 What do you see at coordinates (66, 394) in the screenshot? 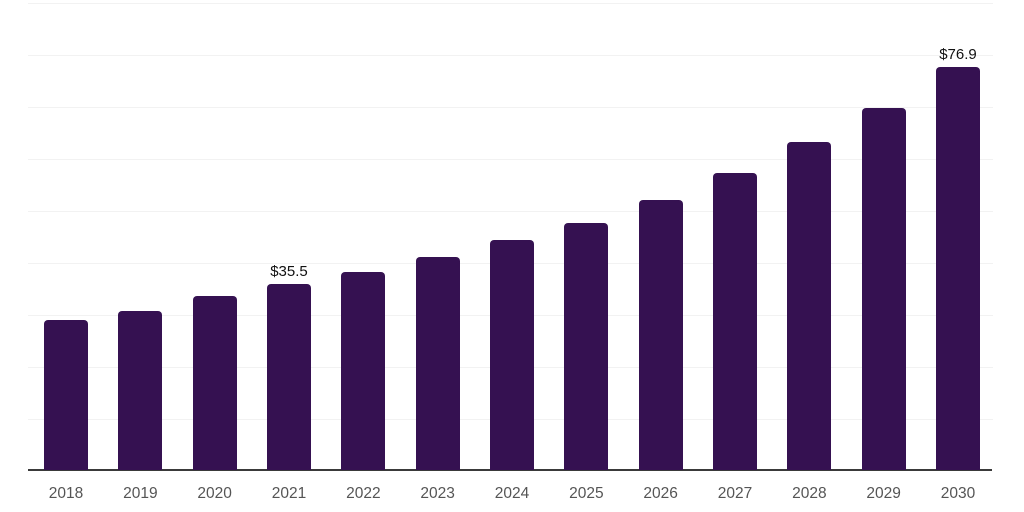
I see `bar-2018` at bounding box center [66, 394].